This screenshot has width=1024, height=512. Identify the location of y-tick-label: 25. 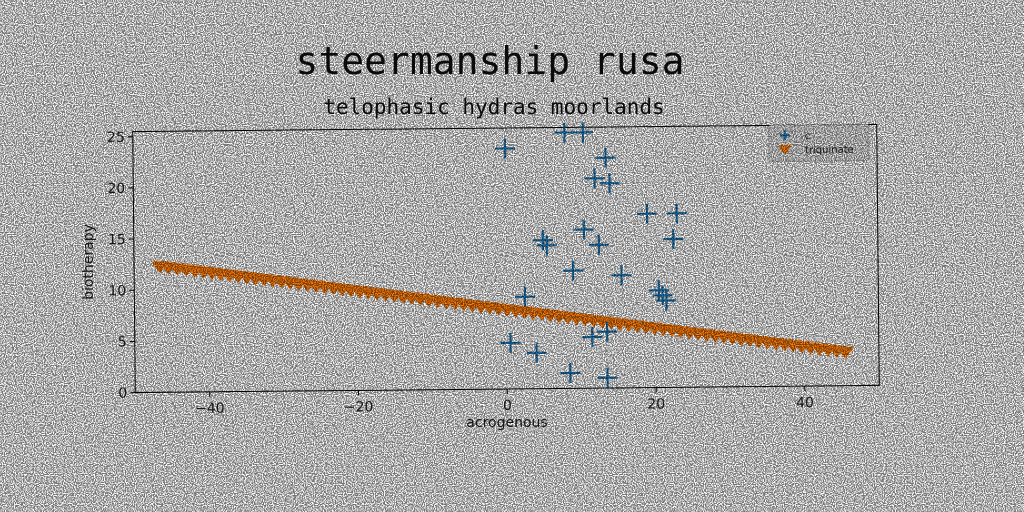
(116, 138).